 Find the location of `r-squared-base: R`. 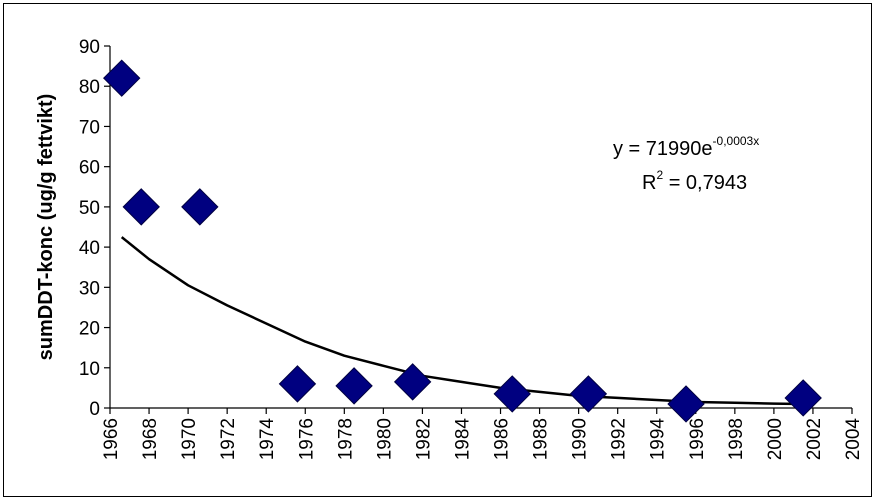

r-squared-base: R is located at coordinates (649, 183).